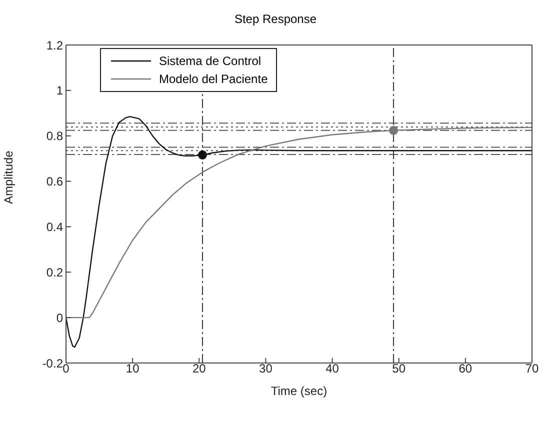 Image resolution: width=551 pixels, height=441 pixels. What do you see at coordinates (275, 19) in the screenshot?
I see `chart-title: Step Response` at bounding box center [275, 19].